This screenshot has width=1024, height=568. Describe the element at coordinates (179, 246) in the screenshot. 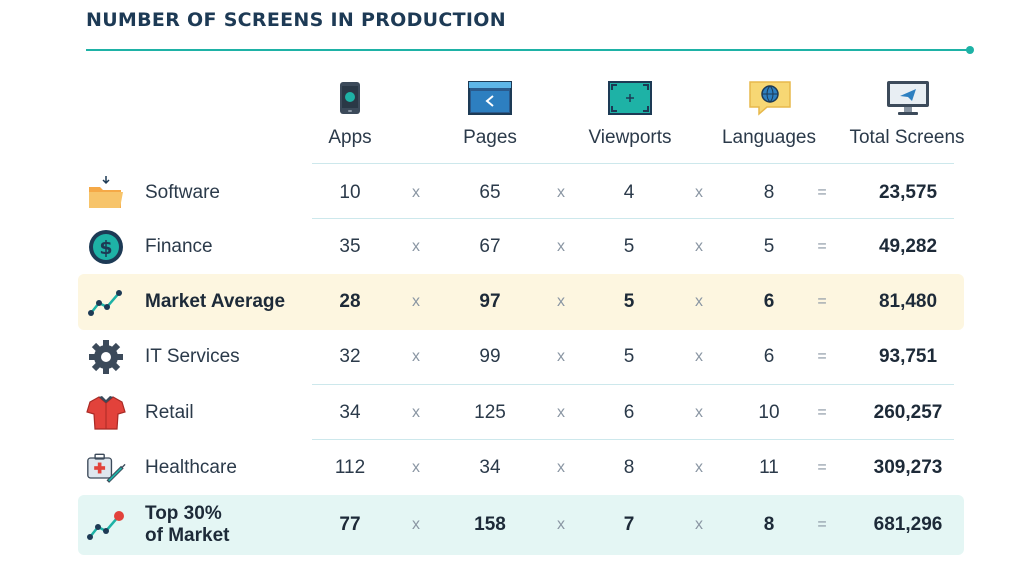

I see `row-label: Finance` at that location.